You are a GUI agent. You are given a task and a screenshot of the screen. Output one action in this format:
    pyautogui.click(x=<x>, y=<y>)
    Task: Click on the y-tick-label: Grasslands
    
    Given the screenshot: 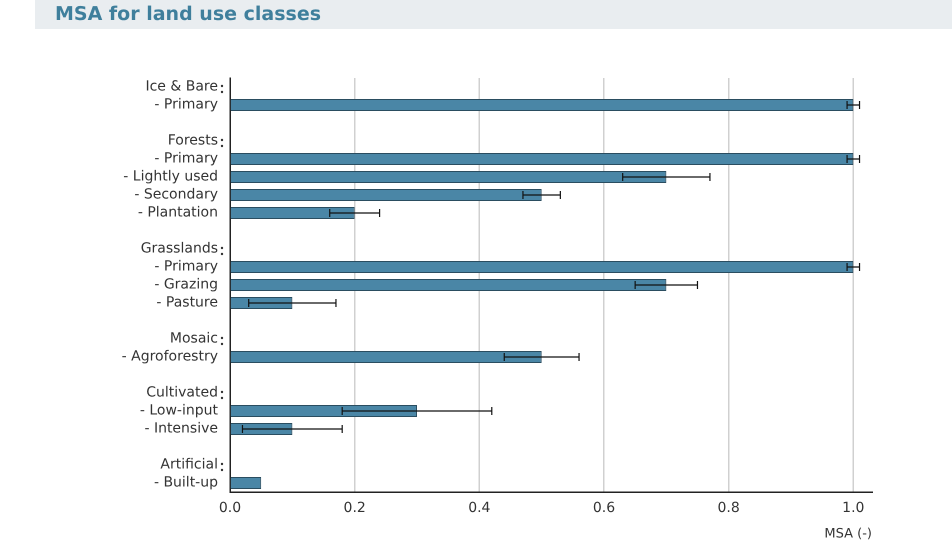 What is the action you would take?
    pyautogui.click(x=179, y=248)
    